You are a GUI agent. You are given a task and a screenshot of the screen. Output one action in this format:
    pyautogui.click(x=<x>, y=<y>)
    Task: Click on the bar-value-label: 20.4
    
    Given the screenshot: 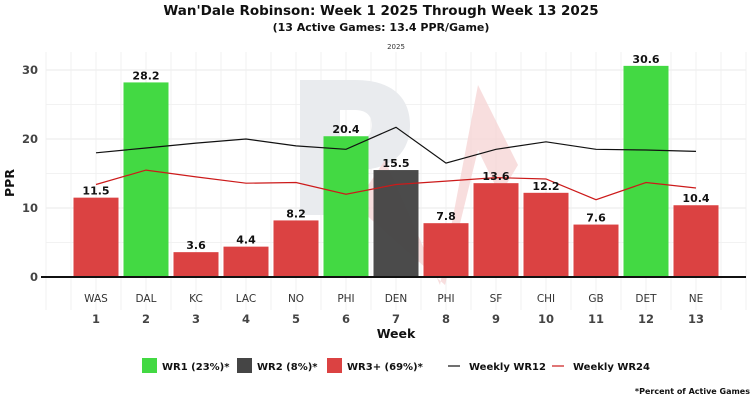 What is the action you would take?
    pyautogui.click(x=345, y=129)
    